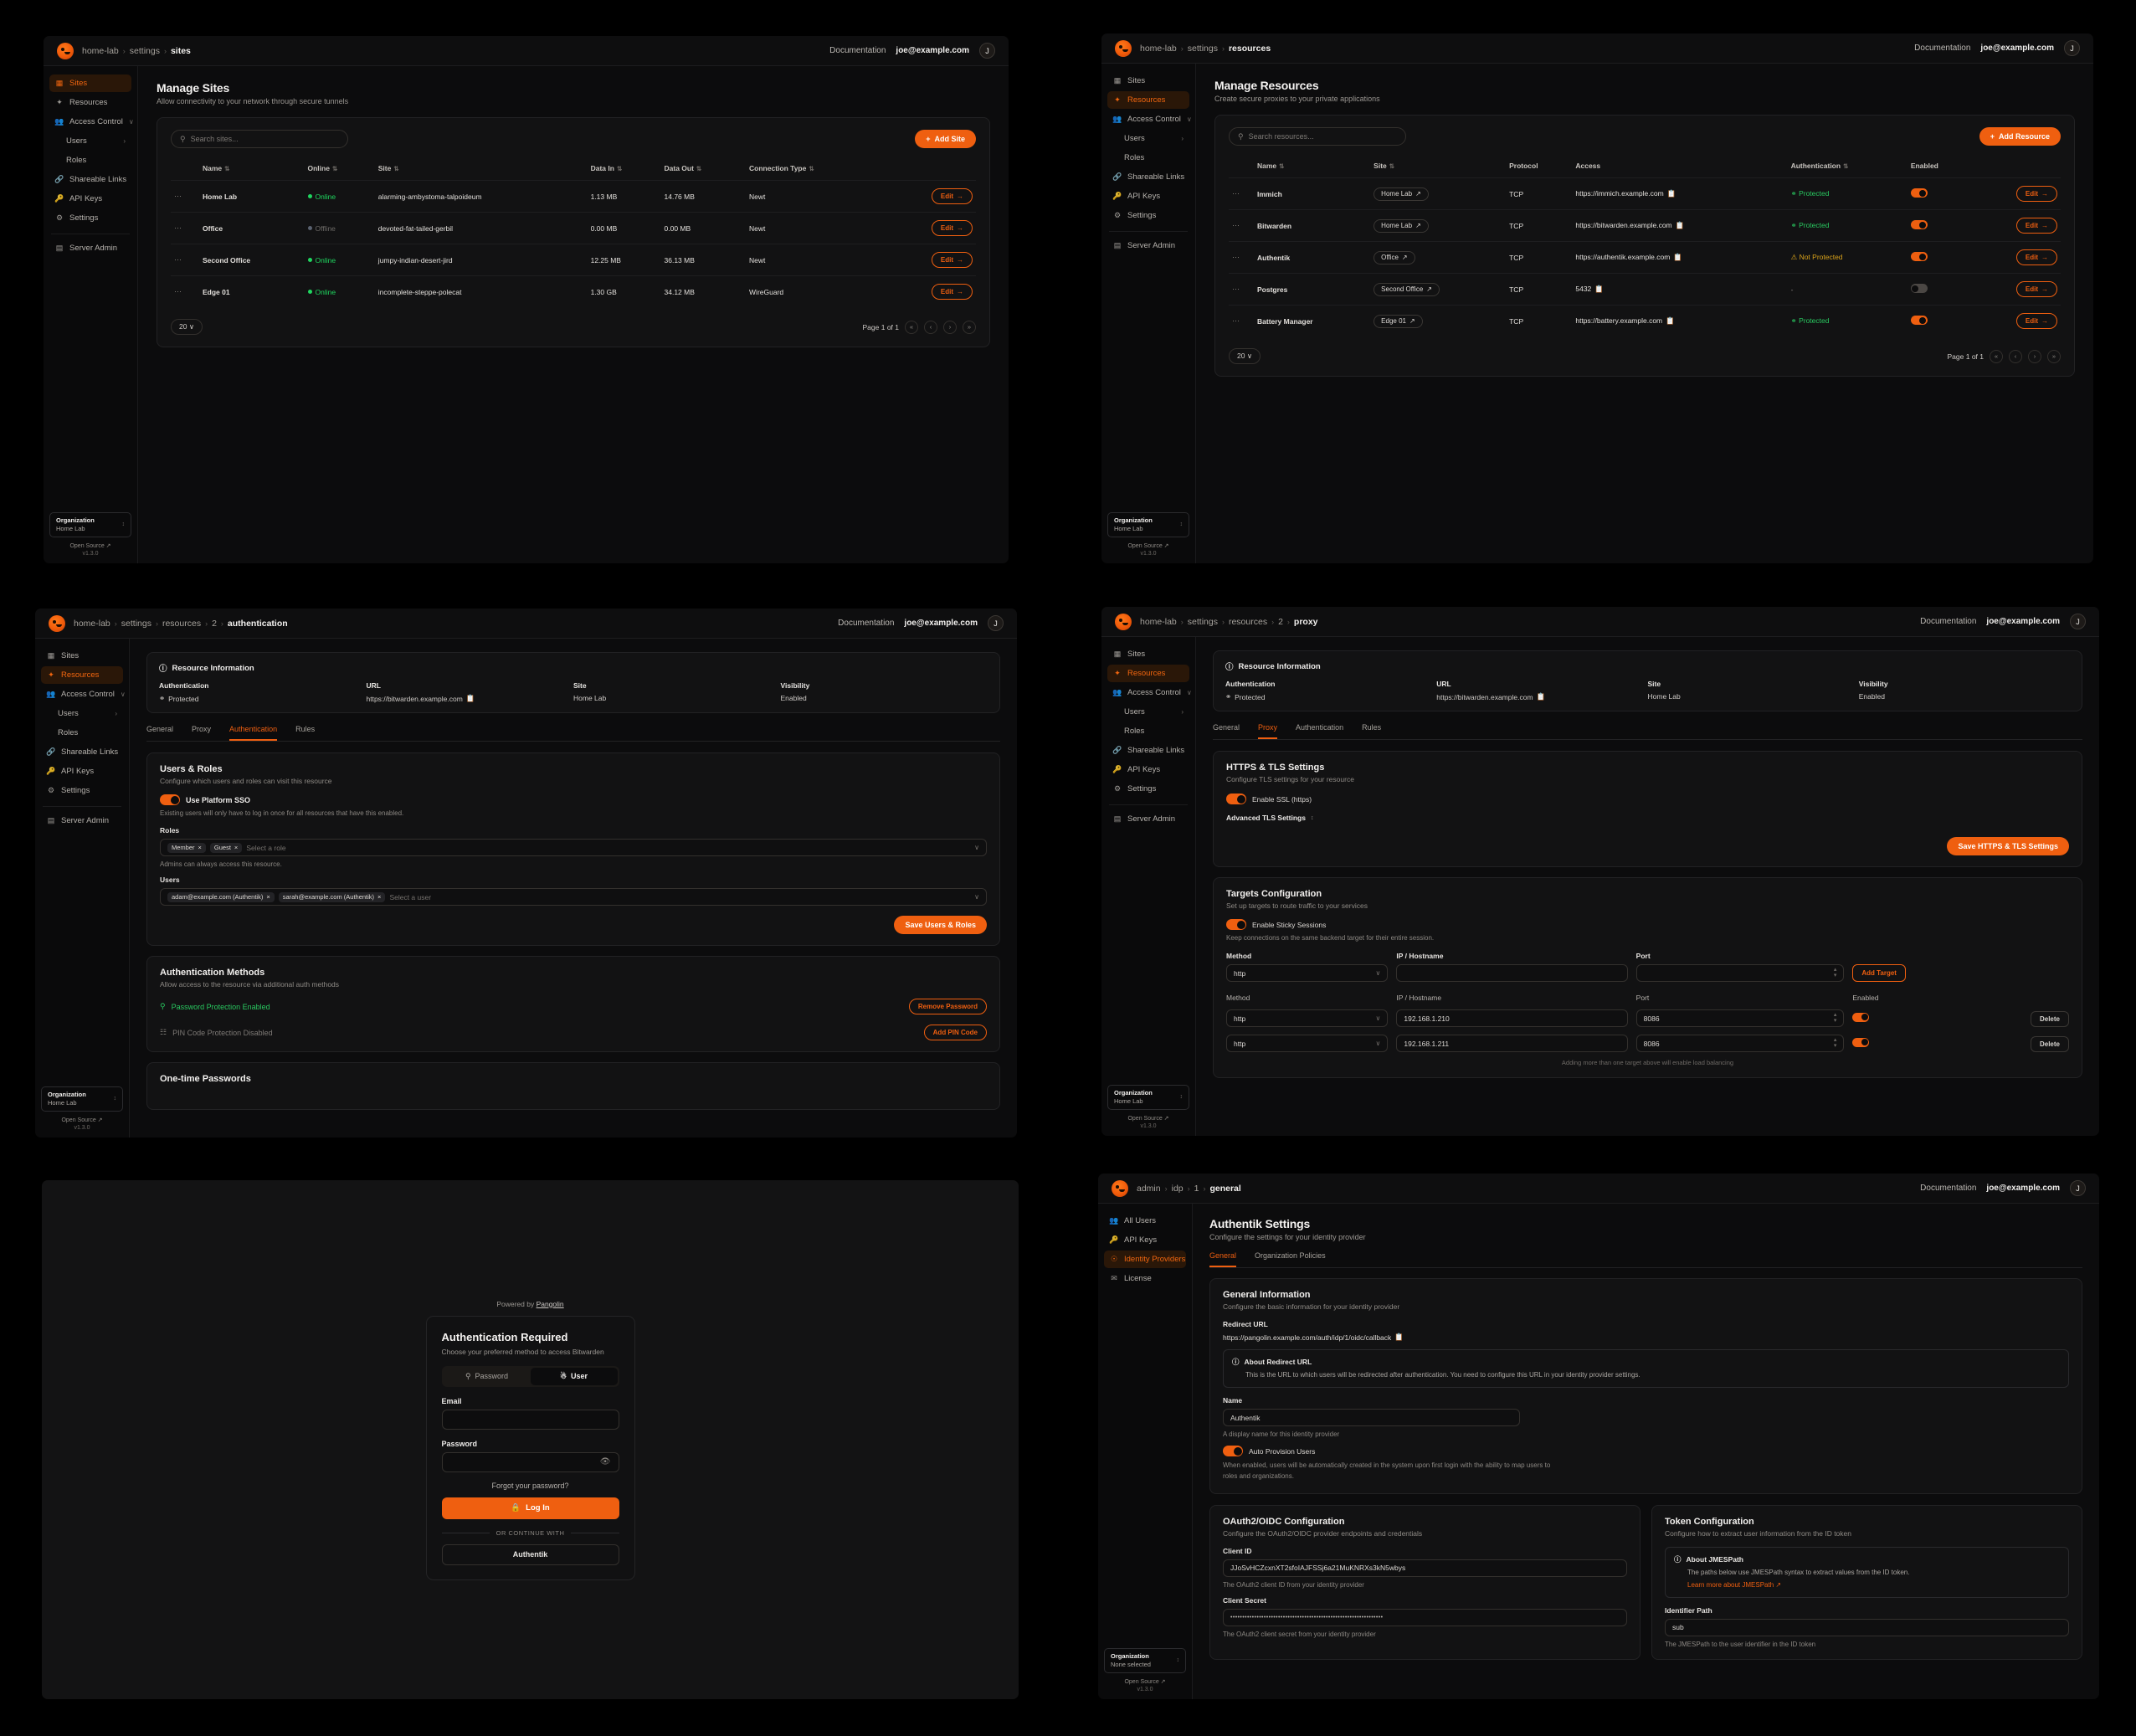  Describe the element at coordinates (2016, 356) in the screenshot. I see `prev-page-button: ‹` at that location.